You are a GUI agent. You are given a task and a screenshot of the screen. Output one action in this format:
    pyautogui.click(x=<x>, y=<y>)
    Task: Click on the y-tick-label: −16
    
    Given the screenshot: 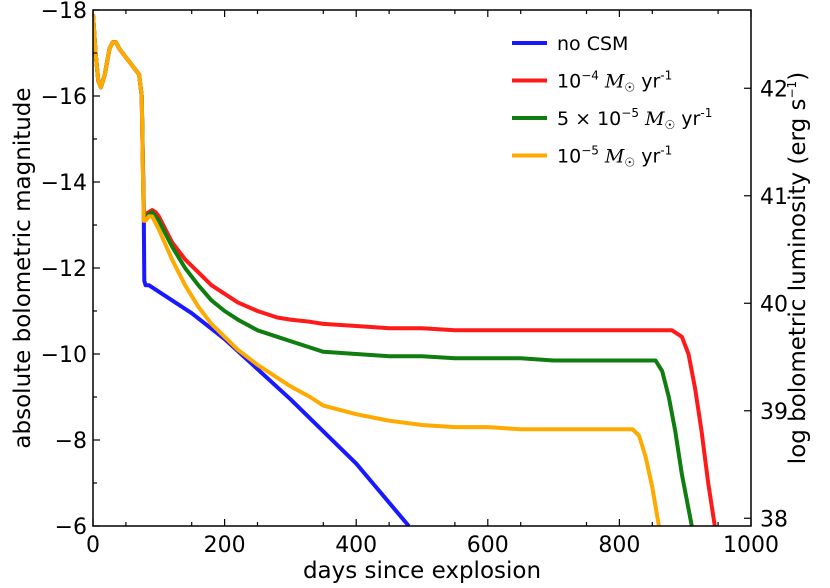 What is the action you would take?
    pyautogui.click(x=64, y=97)
    